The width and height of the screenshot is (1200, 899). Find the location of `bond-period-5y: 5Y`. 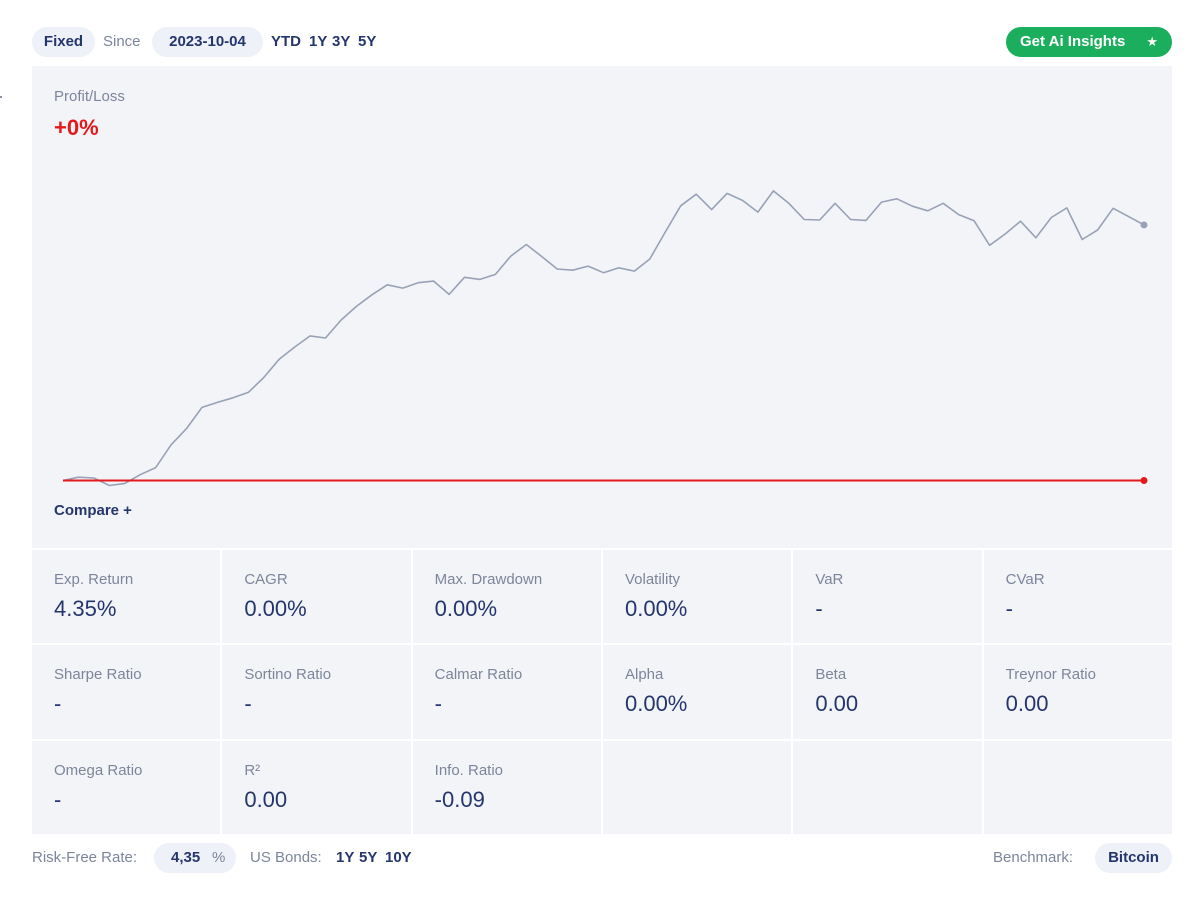

bond-period-5y: 5Y is located at coordinates (368, 857).